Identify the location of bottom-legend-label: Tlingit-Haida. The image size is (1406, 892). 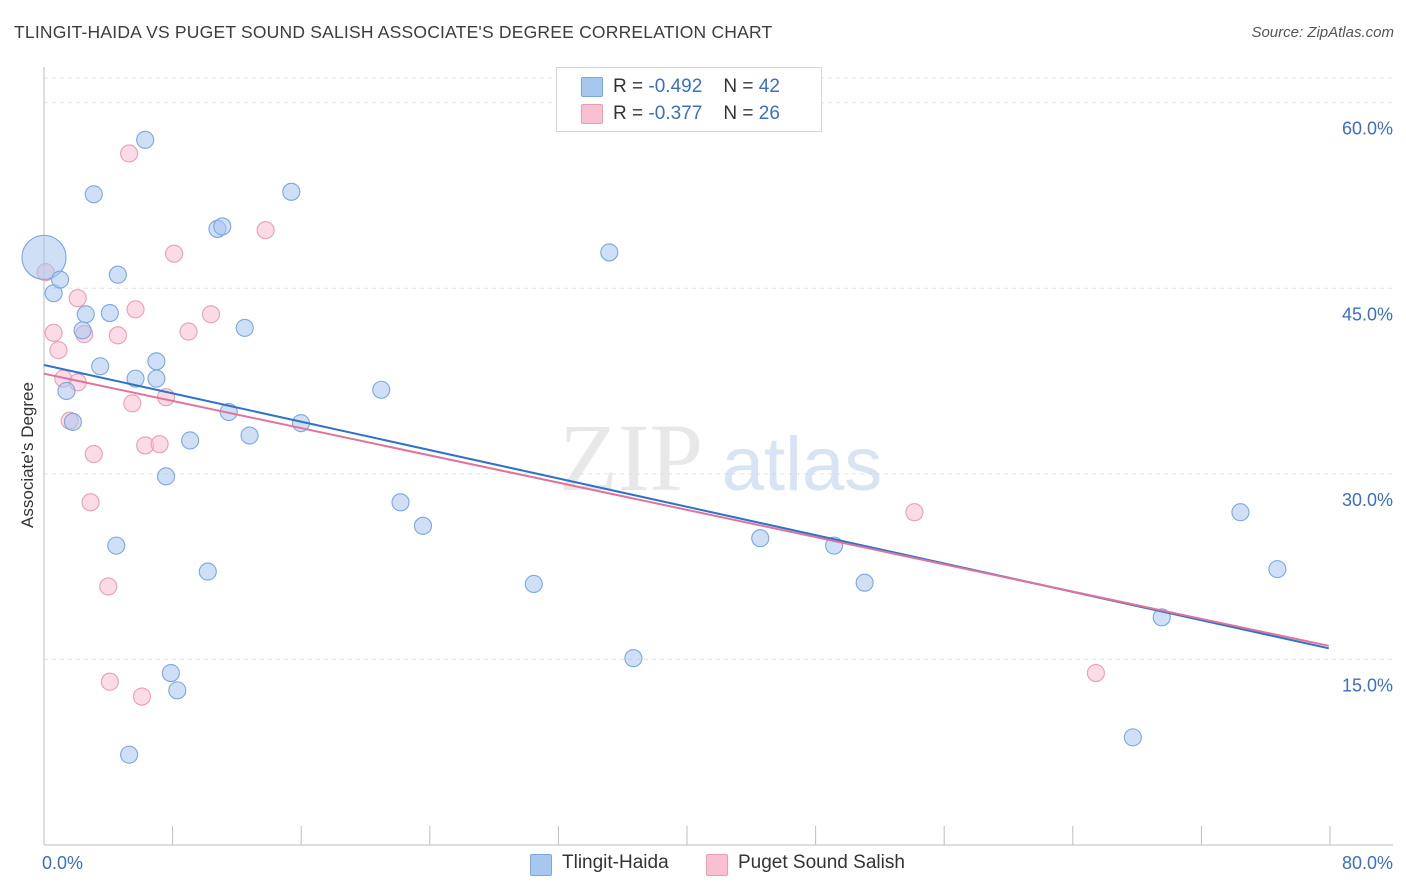
(615, 862).